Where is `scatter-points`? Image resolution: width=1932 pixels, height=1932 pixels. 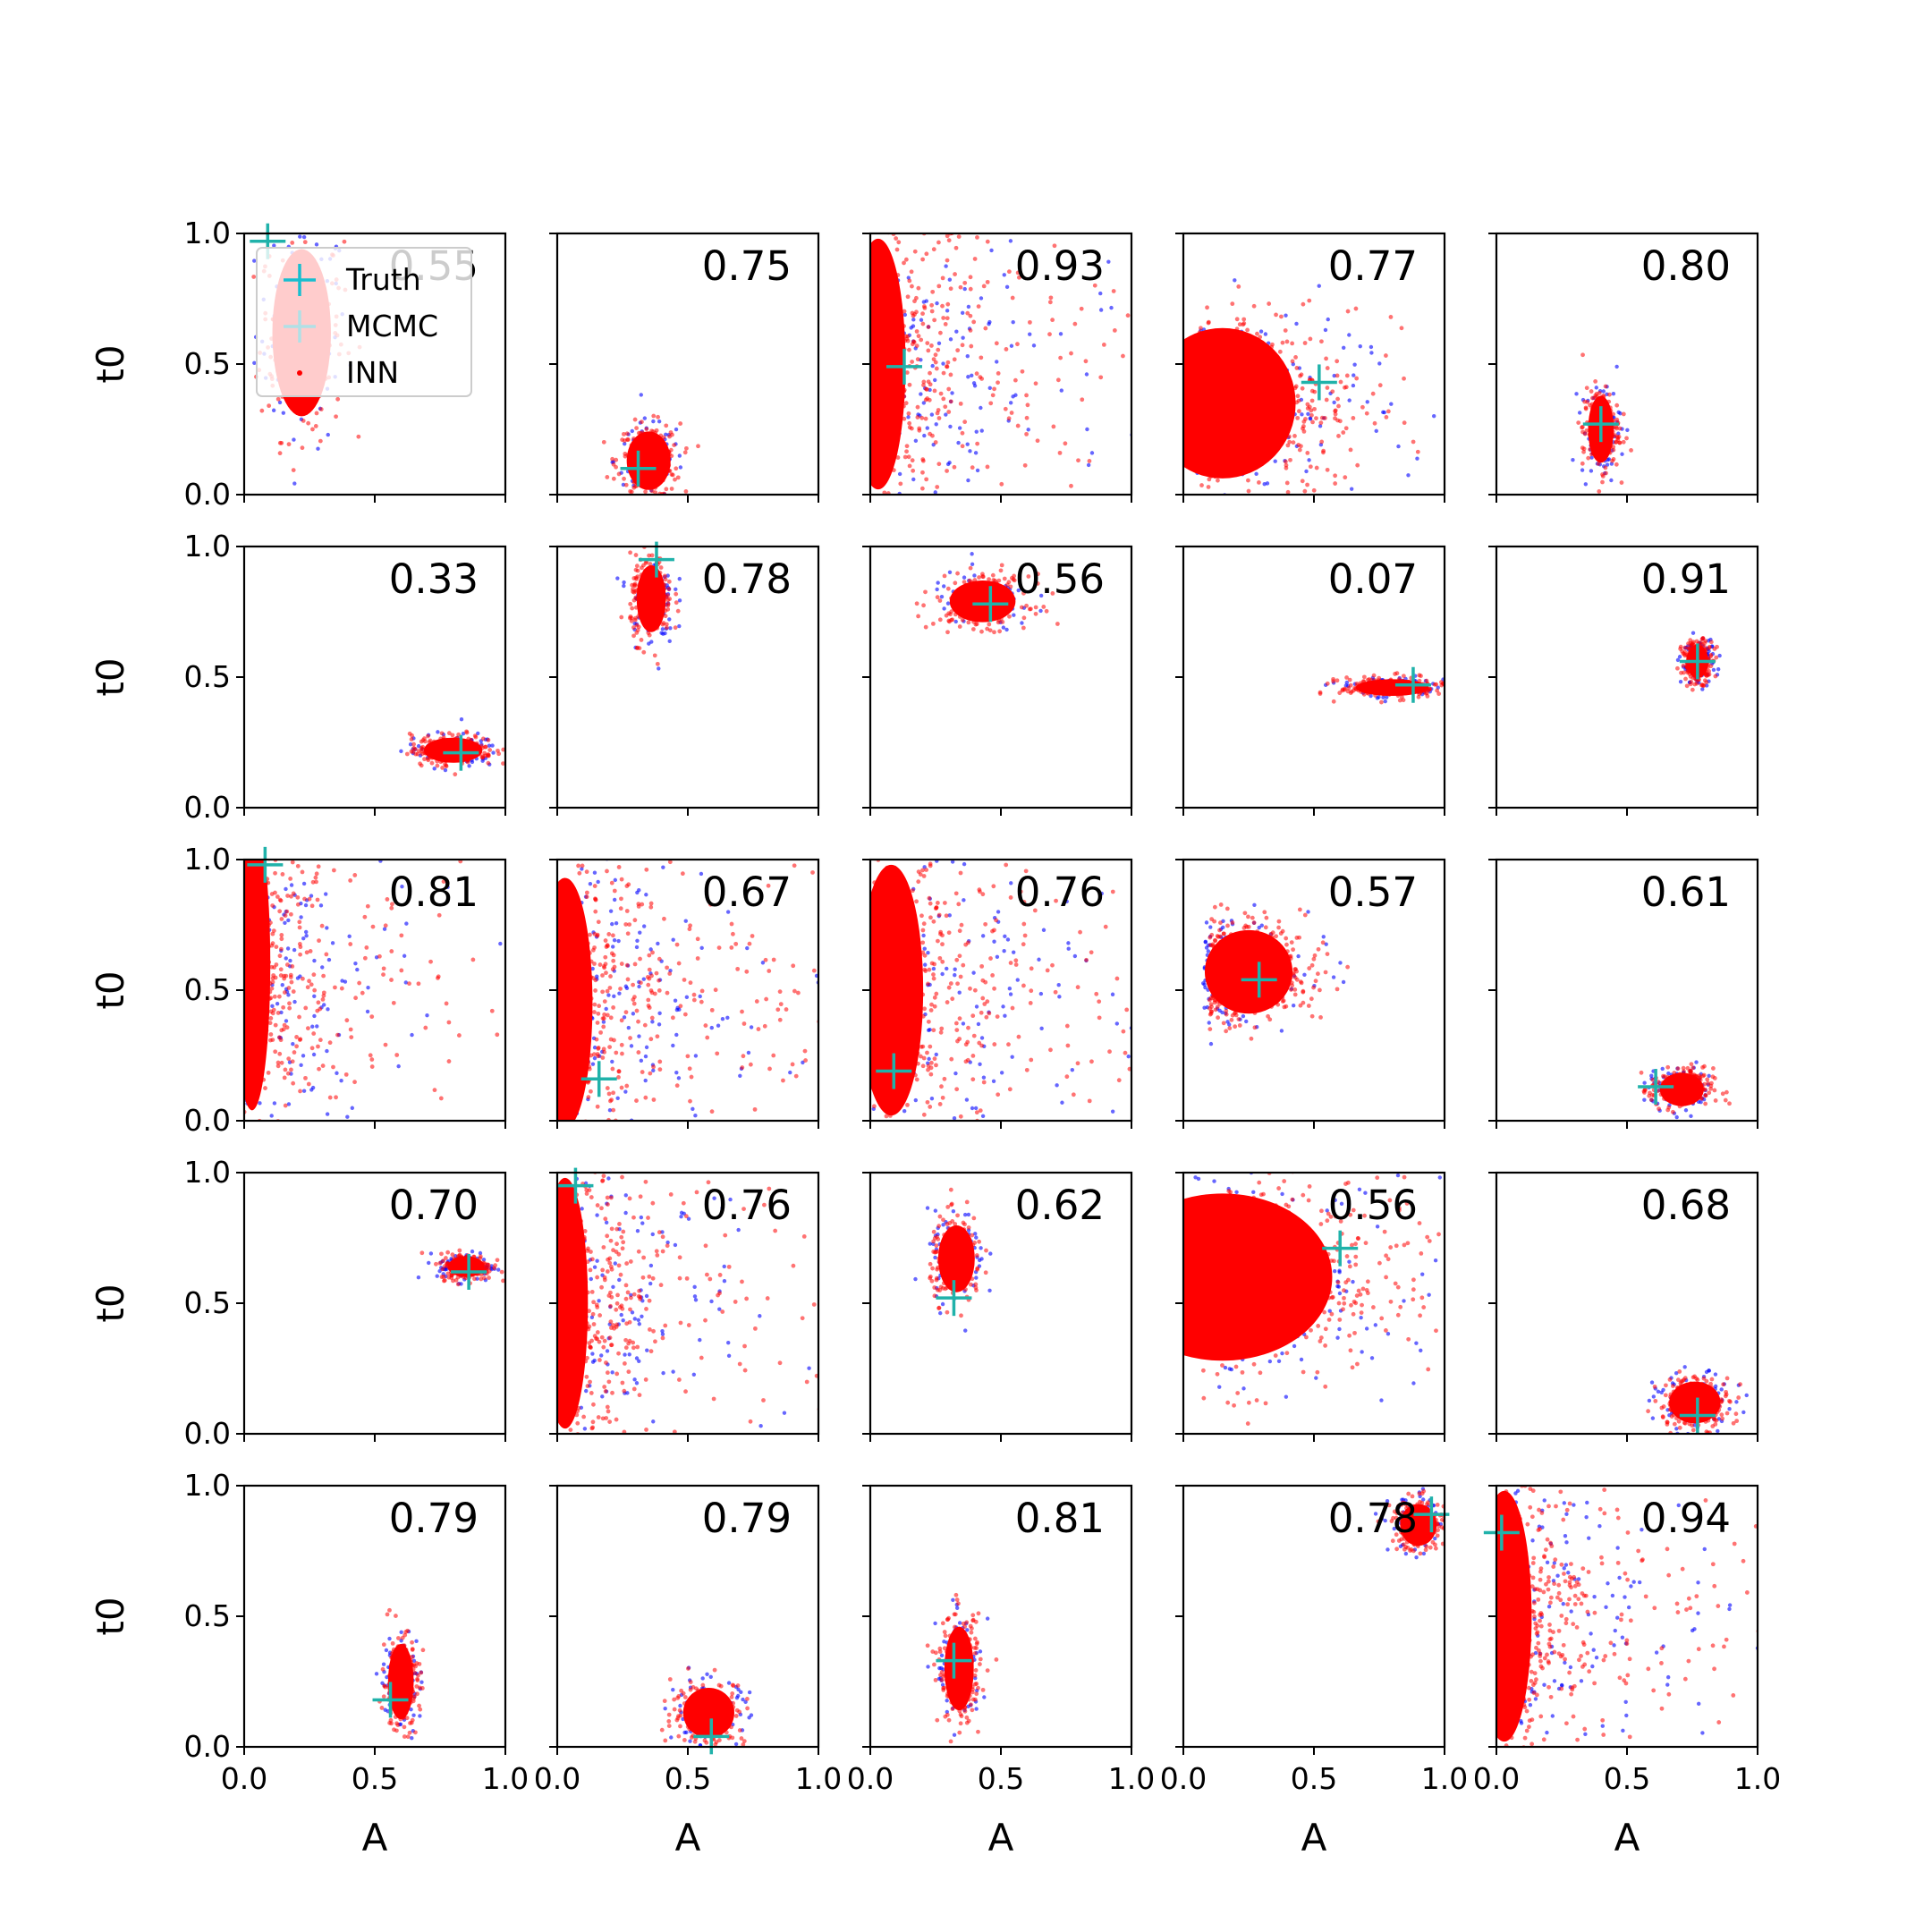
scatter-points is located at coordinates (452, 747).